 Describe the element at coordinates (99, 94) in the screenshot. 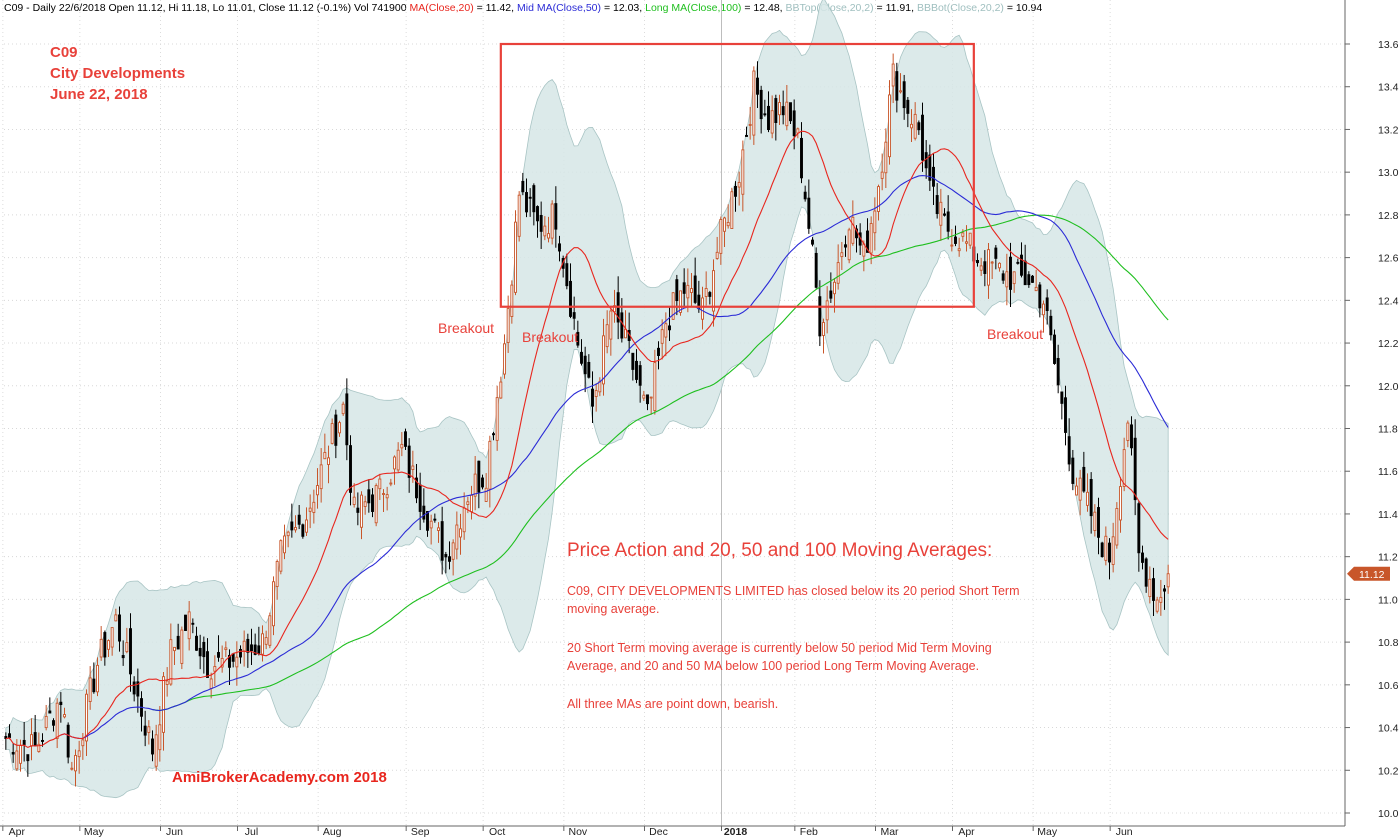

I see `chart-date: June 22, 2018` at that location.